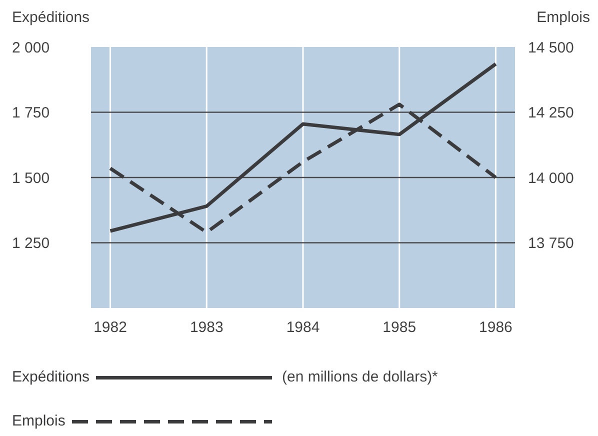 The width and height of the screenshot is (598, 436). What do you see at coordinates (360, 377) in the screenshot?
I see `text: (en millions de dollars)*` at bounding box center [360, 377].